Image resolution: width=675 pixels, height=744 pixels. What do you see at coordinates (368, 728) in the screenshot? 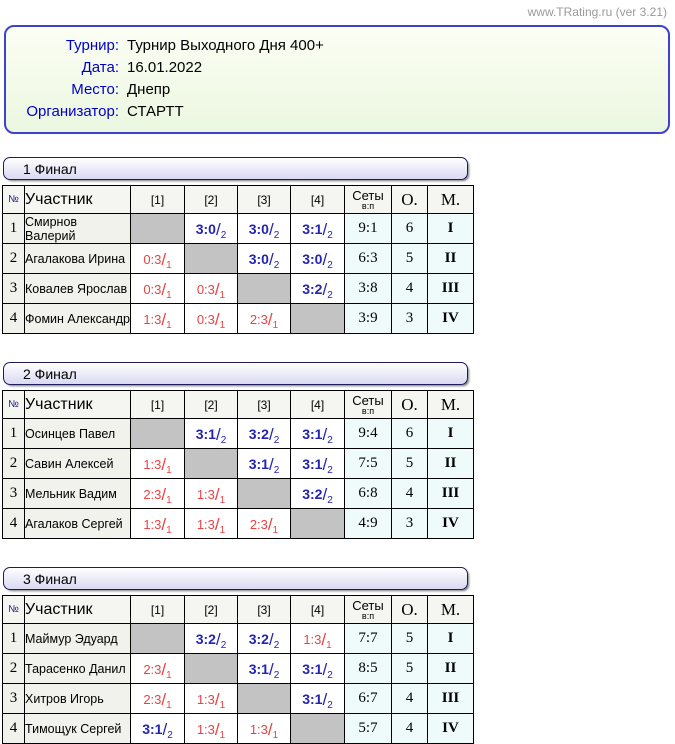
I see `sets-value: 5:7` at bounding box center [368, 728].